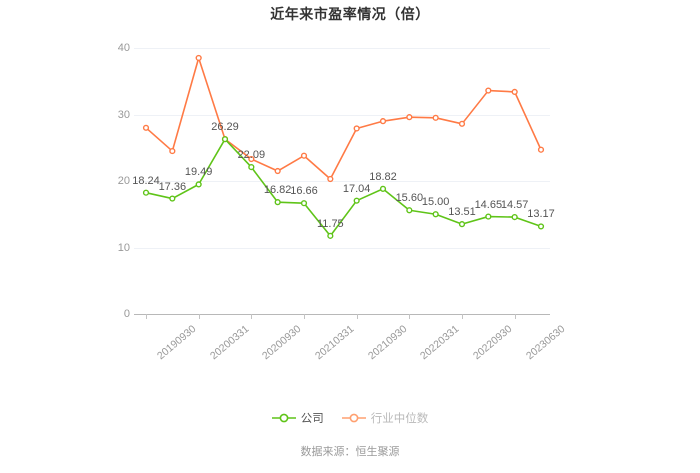 The height and width of the screenshot is (473, 700). Describe the element at coordinates (225, 127) in the screenshot. I see `data-point-label: 26.29` at that location.